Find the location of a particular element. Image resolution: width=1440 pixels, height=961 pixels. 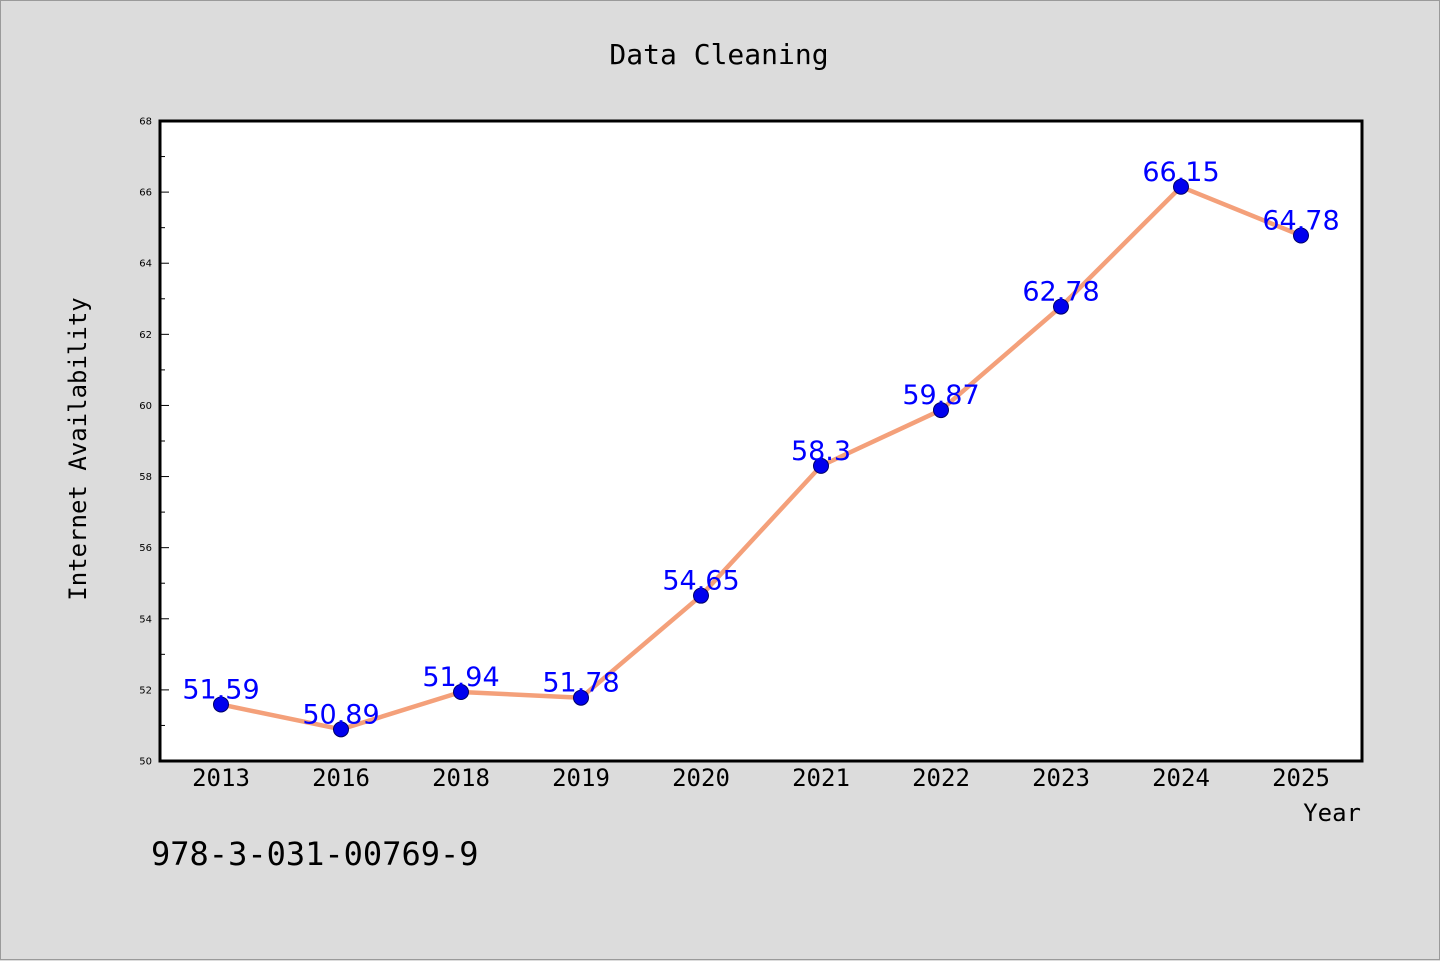

data-label: 59.87 is located at coordinates (940, 395).